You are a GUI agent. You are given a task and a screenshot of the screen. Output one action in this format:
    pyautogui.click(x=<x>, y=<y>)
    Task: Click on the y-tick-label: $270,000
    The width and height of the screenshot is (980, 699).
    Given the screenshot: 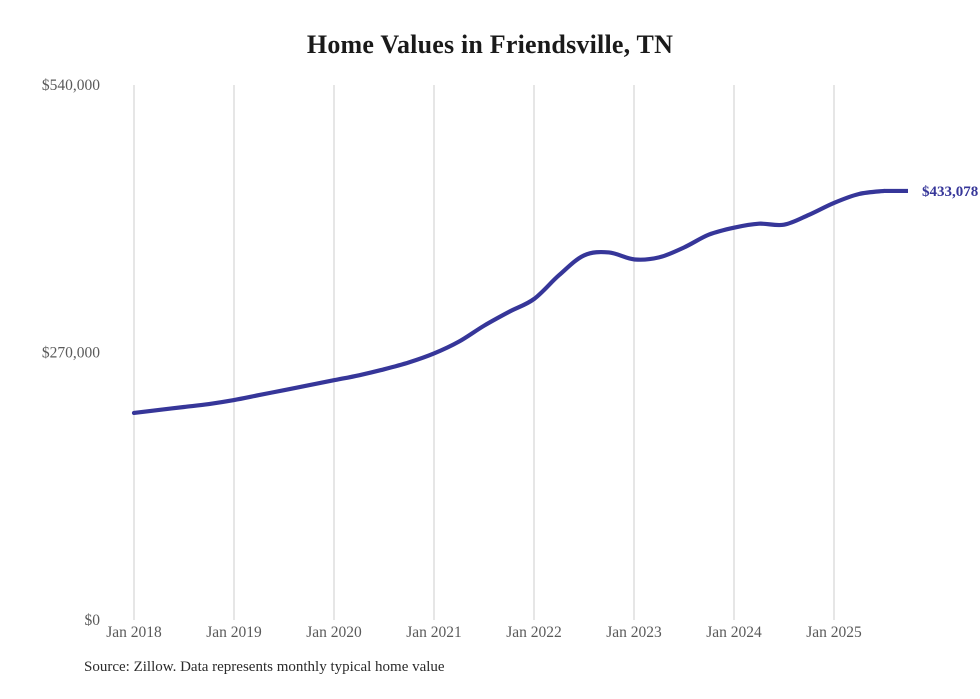 What is the action you would take?
    pyautogui.click(x=71, y=353)
    